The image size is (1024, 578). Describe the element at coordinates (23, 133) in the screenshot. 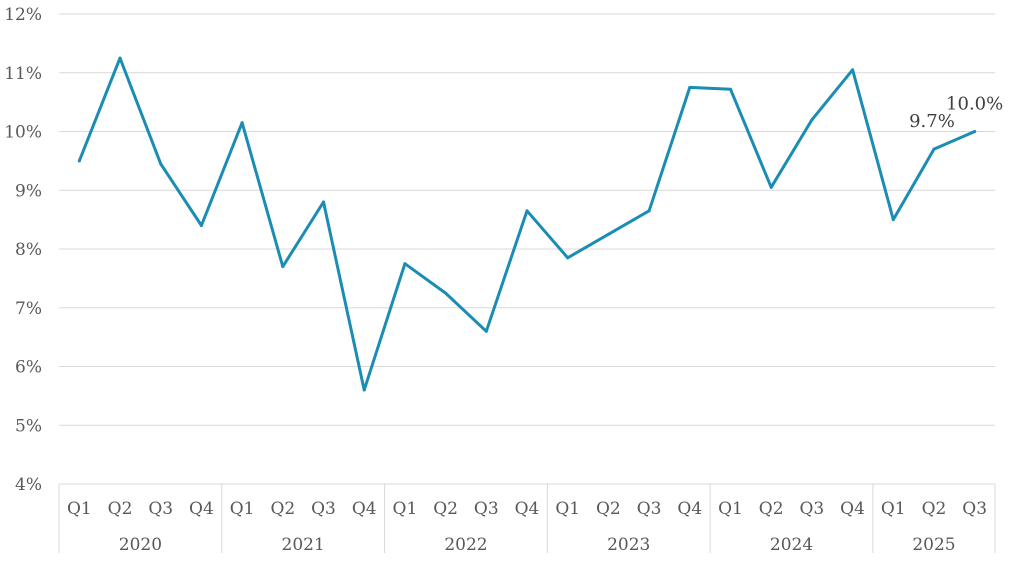

I see `y-tick-label: 10%` at that location.